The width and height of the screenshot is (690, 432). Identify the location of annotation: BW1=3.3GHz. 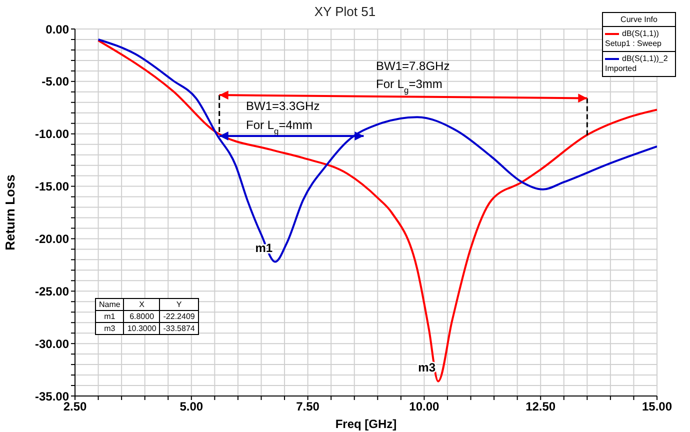
(283, 106).